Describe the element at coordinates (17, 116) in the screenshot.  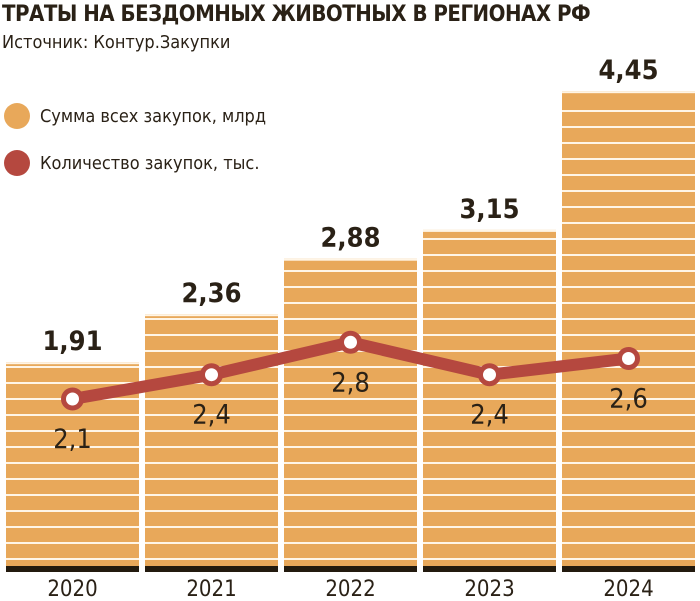
I see `legend-swatch-sum` at that location.